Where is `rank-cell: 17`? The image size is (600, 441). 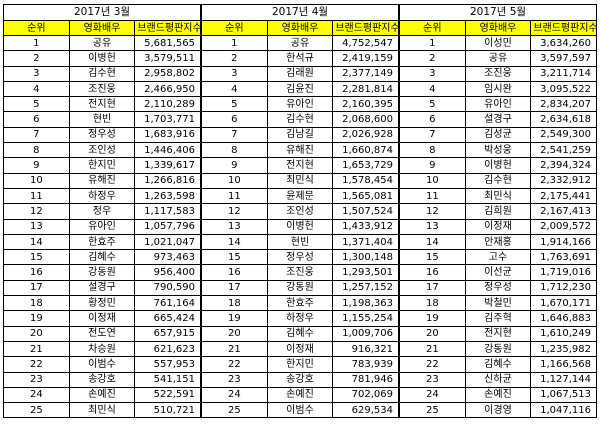
rank-cell: 17 is located at coordinates (432, 288).